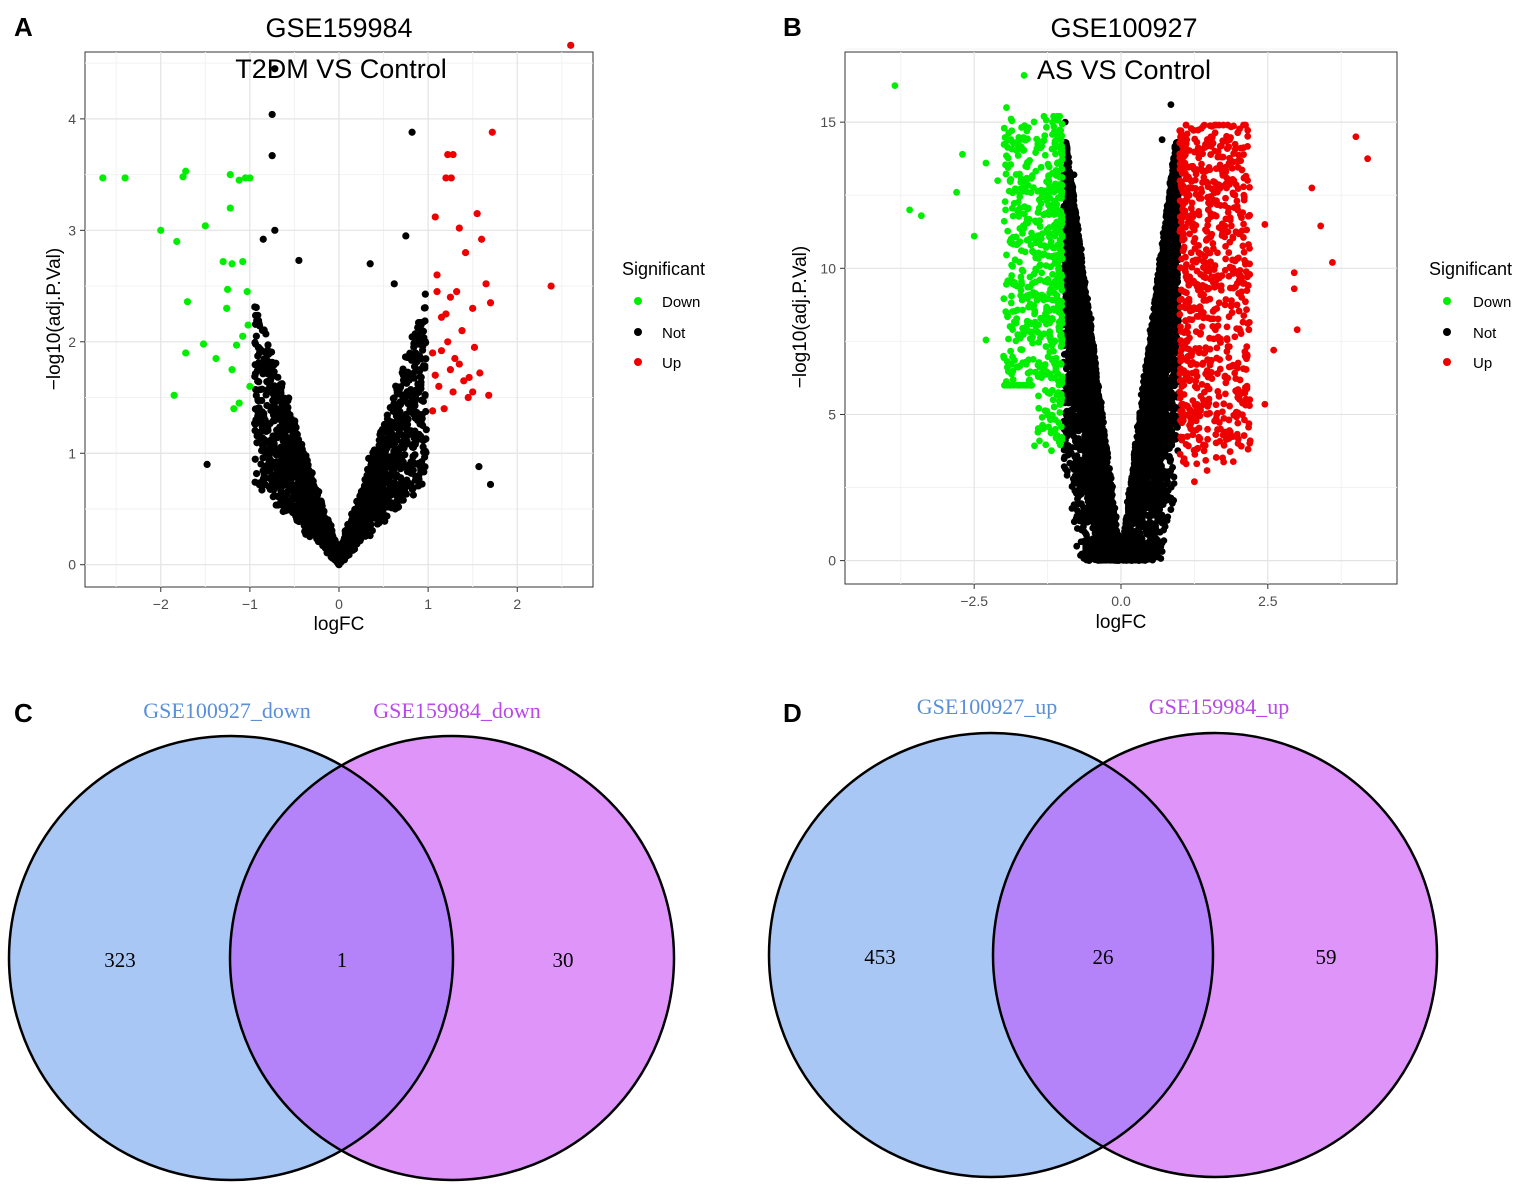  Describe the element at coordinates (517, 604) in the screenshot. I see `x-tick-label: 2` at that location.